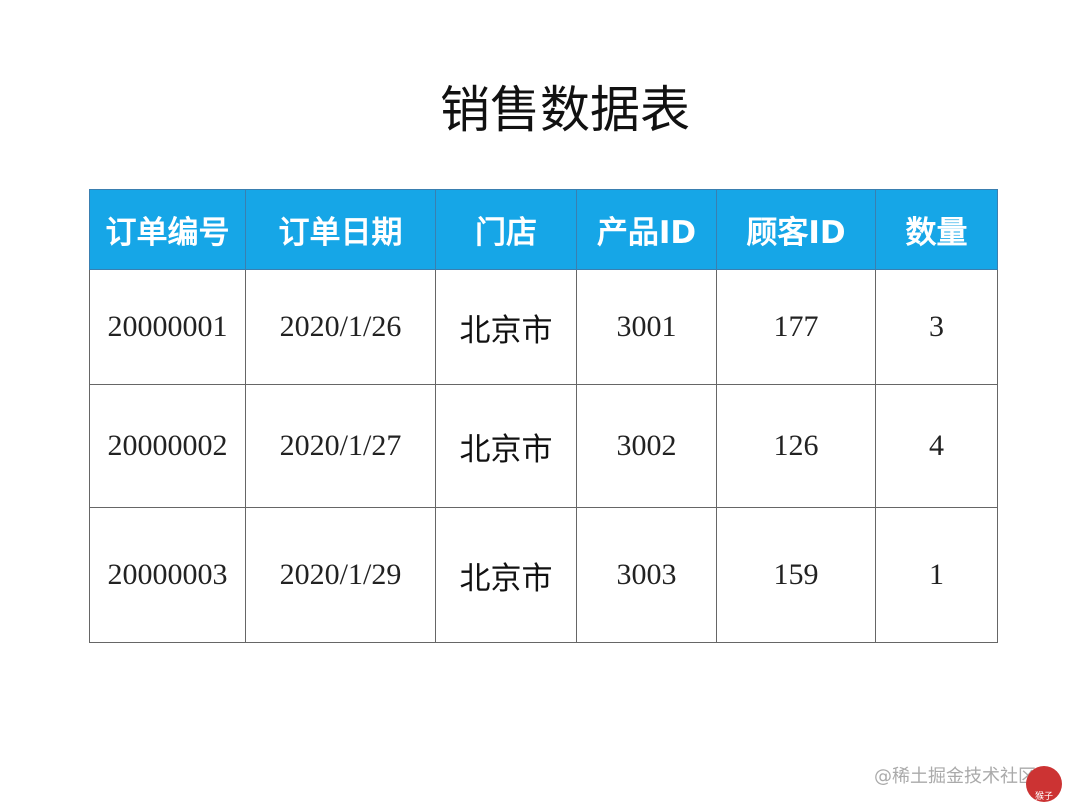 The width and height of the screenshot is (1080, 810). Describe the element at coordinates (167, 327) in the screenshot. I see `table-cell: 20000001` at that location.